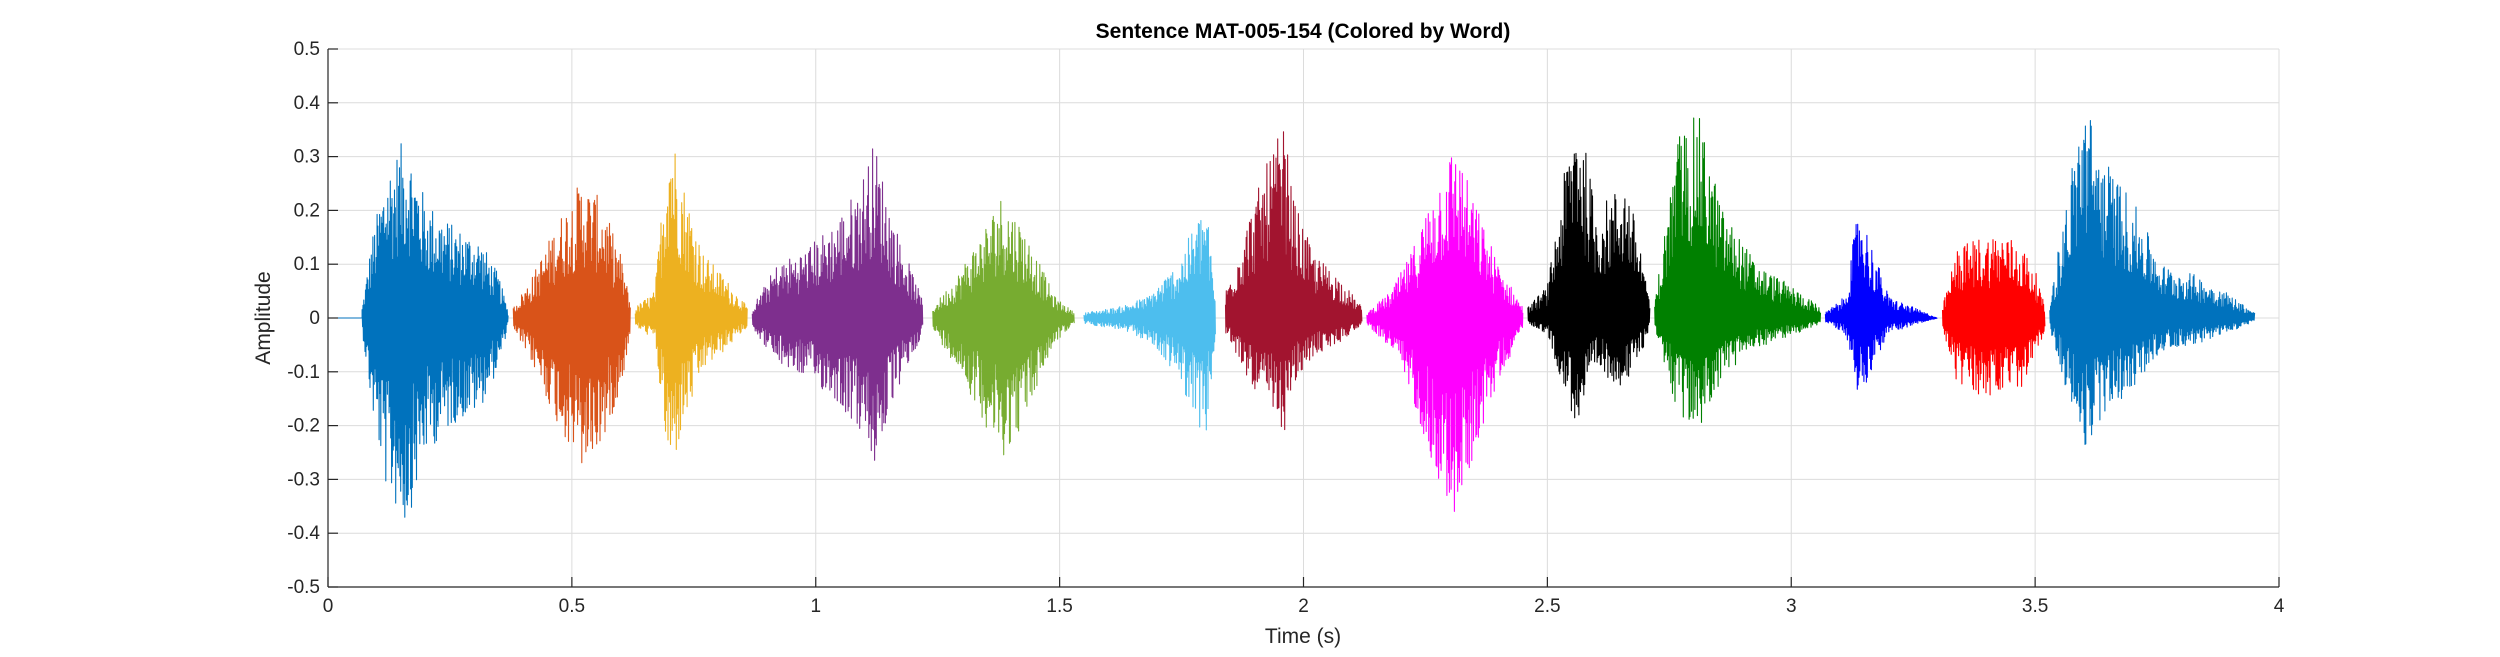 Image resolution: width=2500 pixels, height=657 pixels. Describe the element at coordinates (303, 426) in the screenshot. I see `y-tick-label: -0.2` at that location.